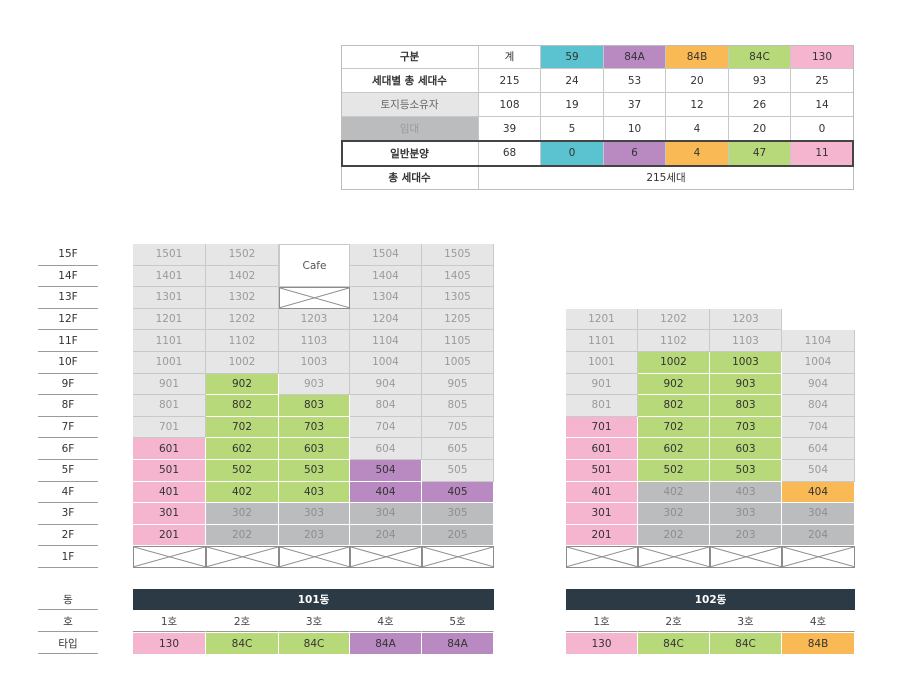 The image size is (899, 686). Describe the element at coordinates (510, 105) in the screenshot. I see `summary-value-cell: 108` at that location.